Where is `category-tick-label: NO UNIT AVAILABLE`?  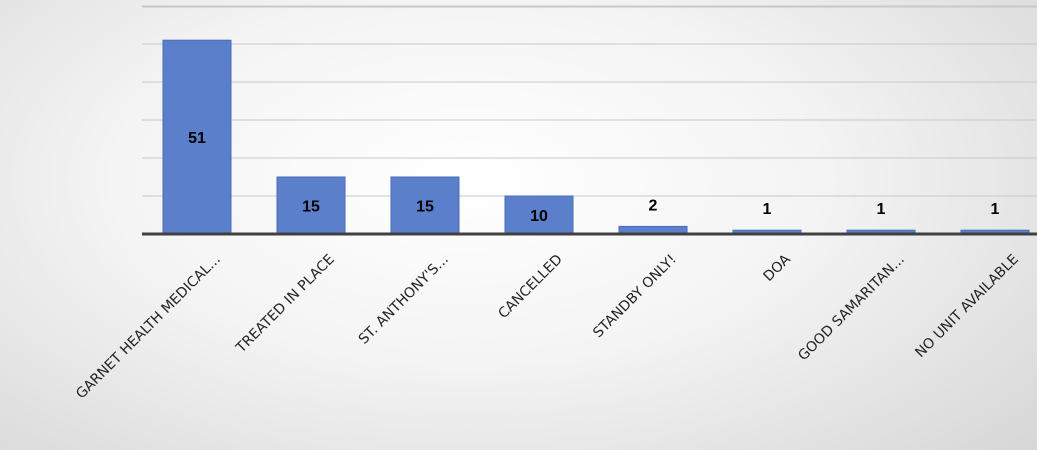 category-tick-label: NO UNIT AVAILABLE is located at coordinates (966, 306).